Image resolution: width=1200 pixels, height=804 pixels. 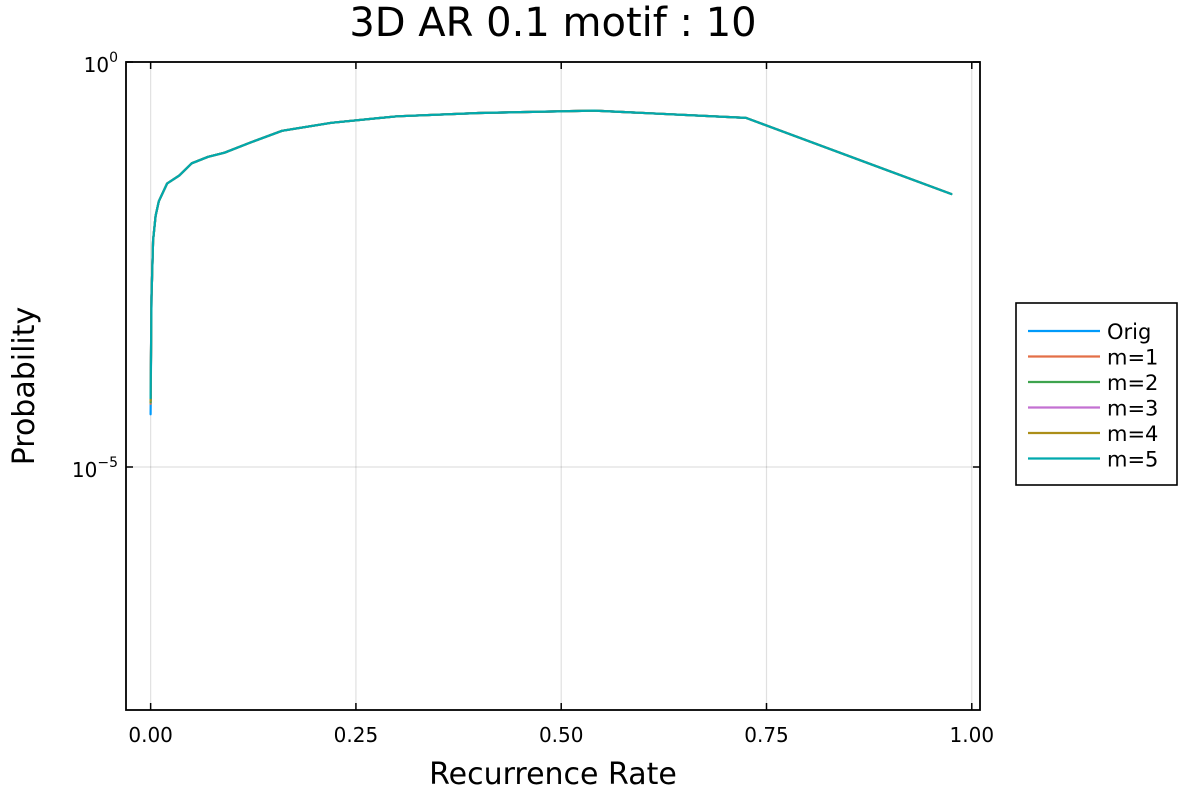 What do you see at coordinates (1132, 358) in the screenshot?
I see `legend-label: m=1` at bounding box center [1132, 358].